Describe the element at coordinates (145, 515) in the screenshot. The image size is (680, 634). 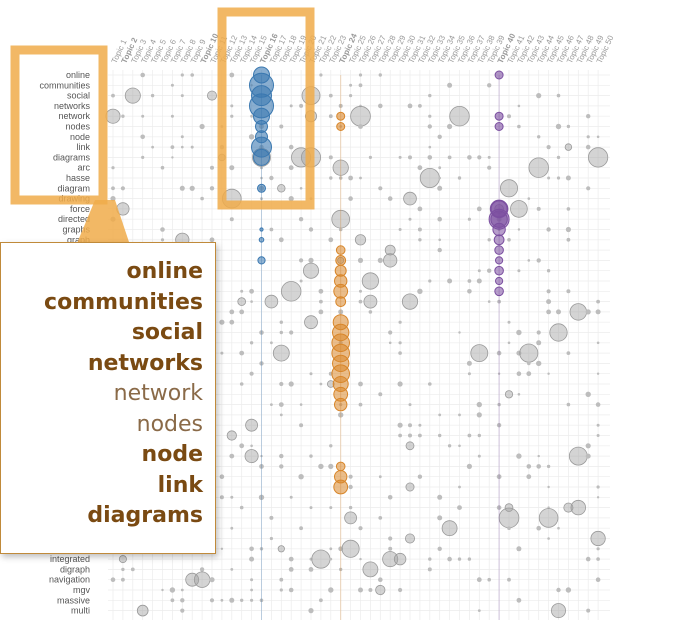
I see `callout-term: diagrams` at that location.